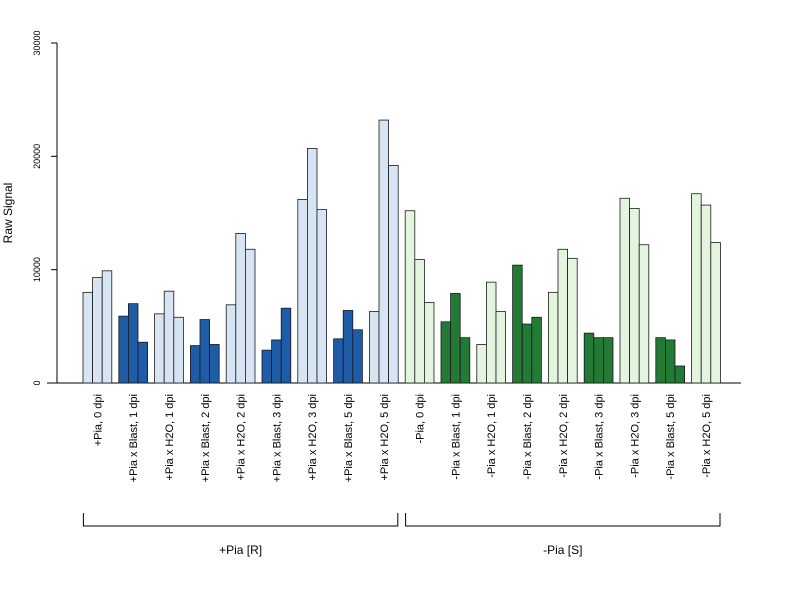  I want to click on group-label: -Pia [S], so click(562, 550).